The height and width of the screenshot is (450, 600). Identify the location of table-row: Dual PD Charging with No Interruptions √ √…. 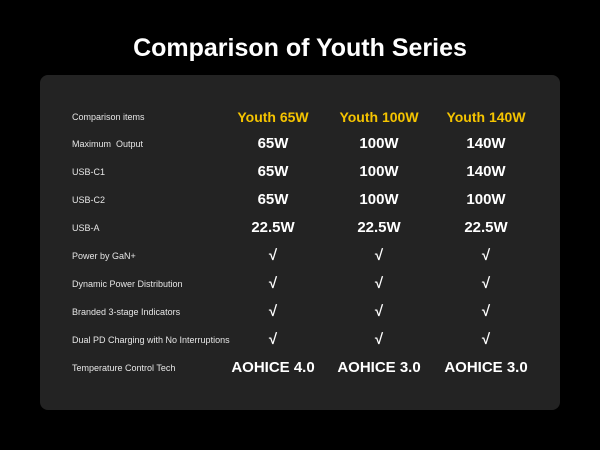
(300, 340).